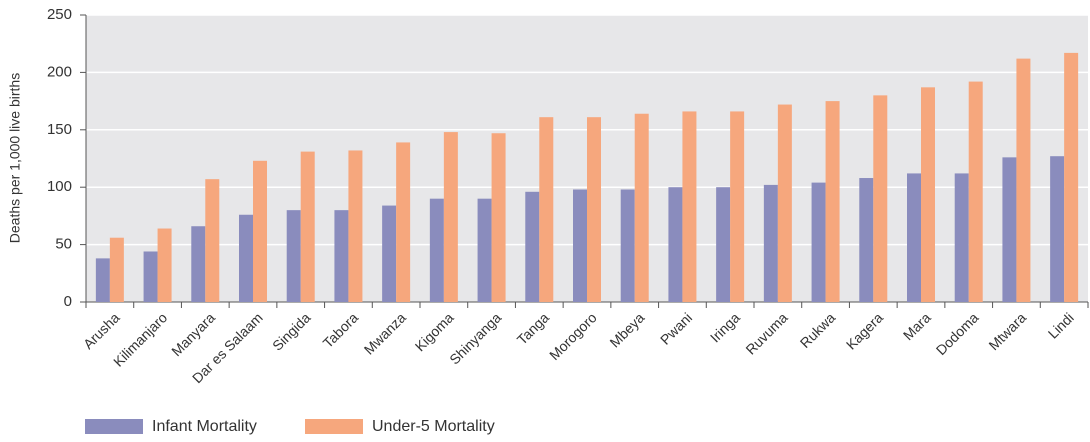 The height and width of the screenshot is (442, 1090). I want to click on x-tick-label: Kagera, so click(864, 330).